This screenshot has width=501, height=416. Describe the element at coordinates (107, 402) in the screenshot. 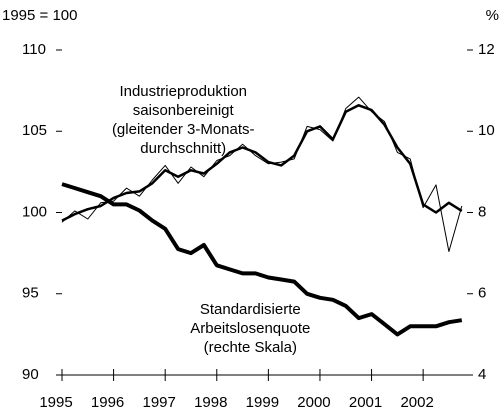

I see `x-tick-label: 1996` at that location.